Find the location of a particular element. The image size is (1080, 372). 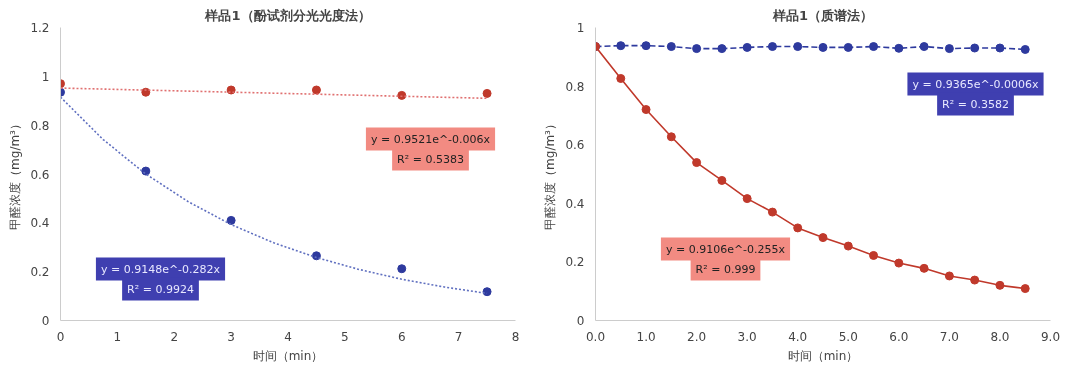

y-tick-label: 1.2 is located at coordinates (40, 28).